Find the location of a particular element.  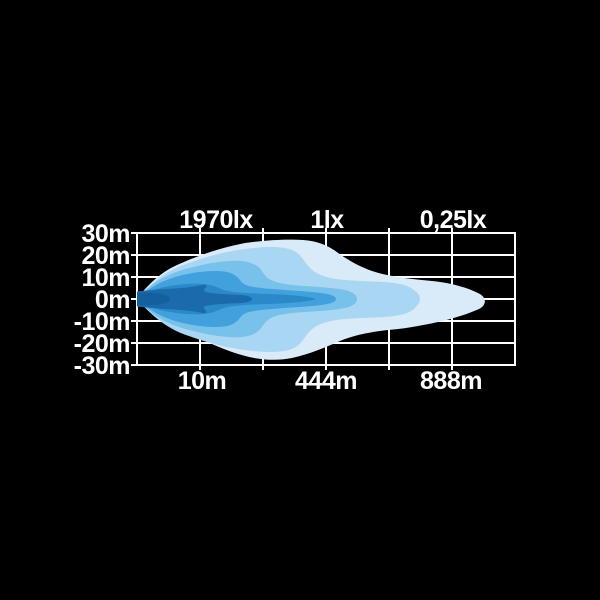

x-label-10m: 10m is located at coordinates (202, 381).